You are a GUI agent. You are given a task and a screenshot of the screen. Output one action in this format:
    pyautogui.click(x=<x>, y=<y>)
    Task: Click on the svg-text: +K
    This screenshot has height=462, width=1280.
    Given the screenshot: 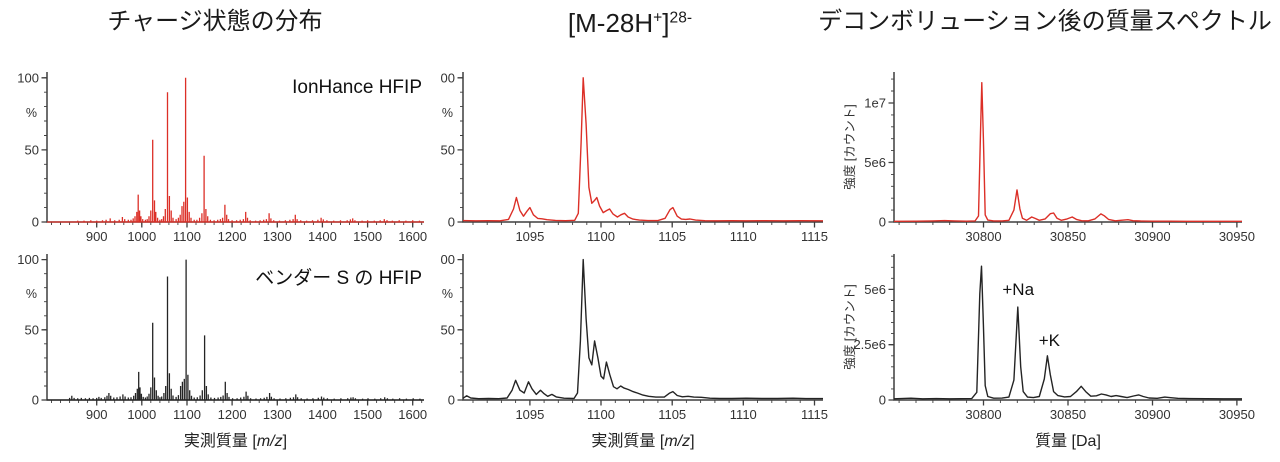 What is the action you would take?
    pyautogui.click(x=1050, y=340)
    